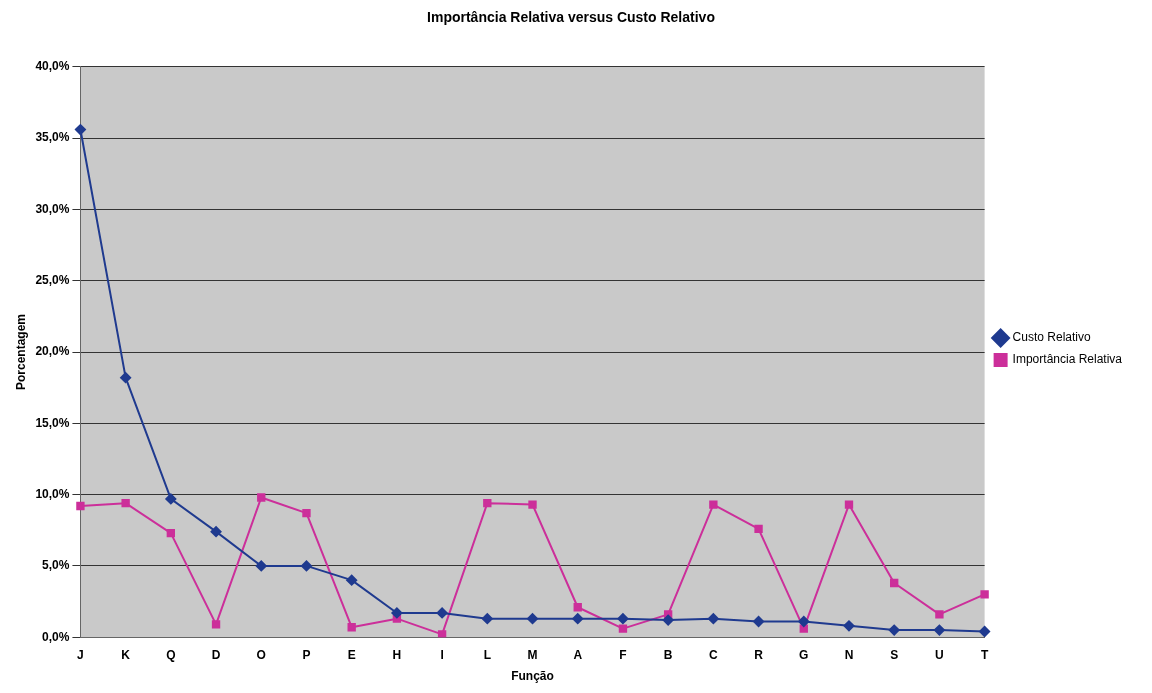 The height and width of the screenshot is (693, 1152). I want to click on y-tick-label: 0,0%, so click(56, 636).